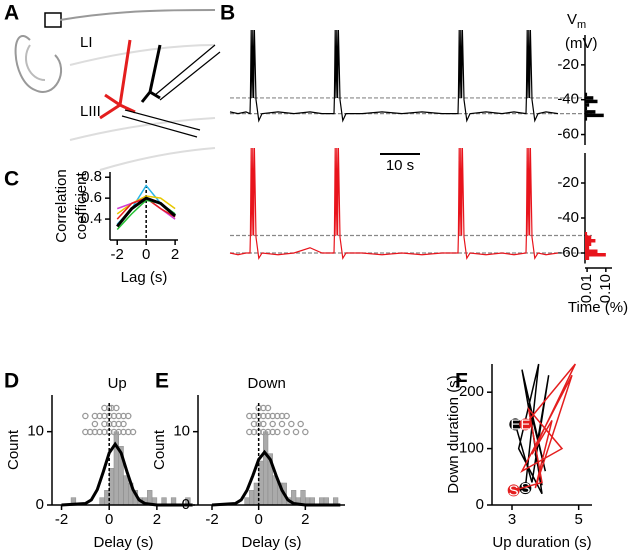 This screenshot has height=557, width=640. I want to click on panel-label: F, so click(461, 381).